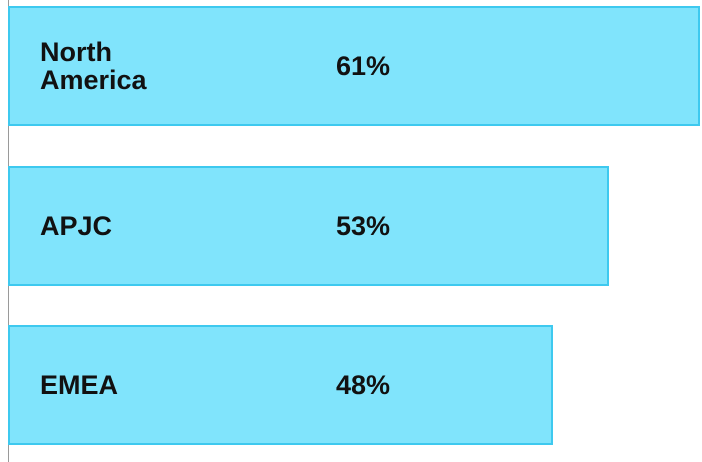 Image resolution: width=702 pixels, height=462 pixels. Describe the element at coordinates (76, 225) in the screenshot. I see `category-label: APJC` at that location.